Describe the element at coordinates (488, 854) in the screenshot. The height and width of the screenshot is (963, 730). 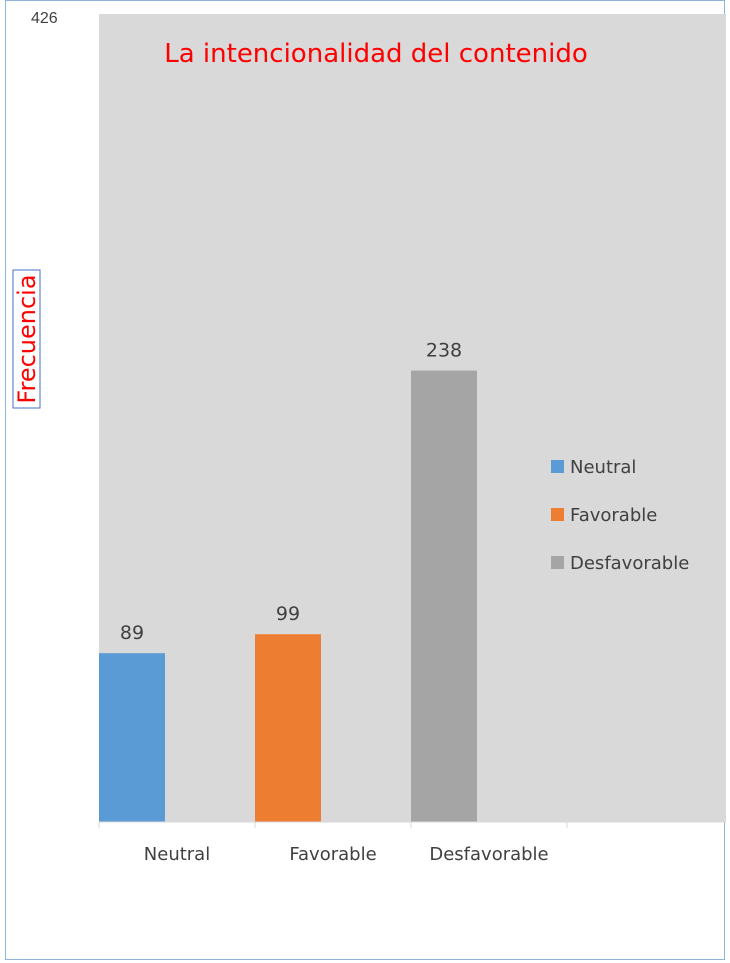
I see `category-label-desfavorable: Desfavorable` at that location.